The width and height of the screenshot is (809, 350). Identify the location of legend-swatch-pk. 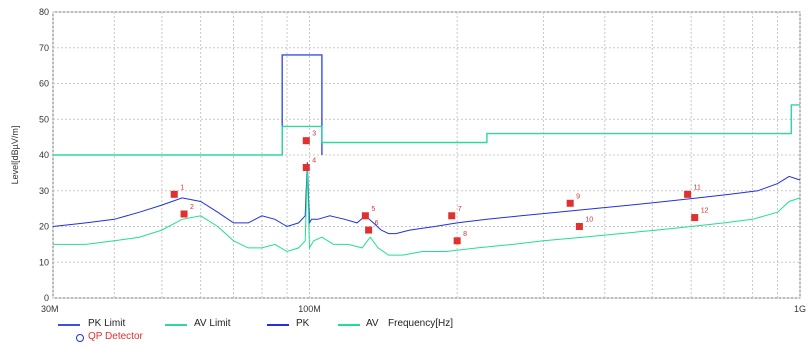
(278, 325).